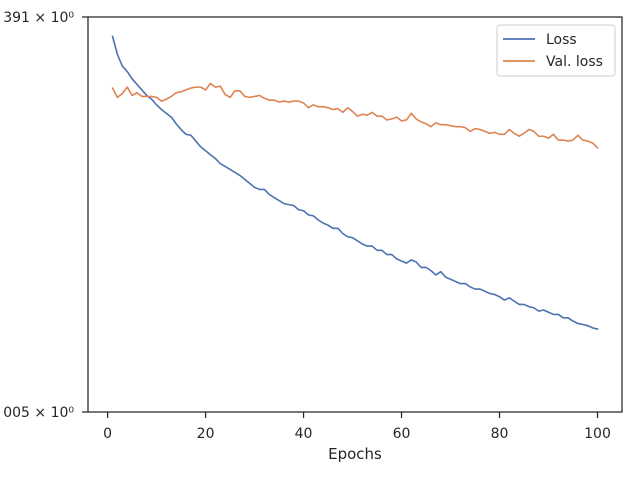 Image resolution: width=640 pixels, height=484 pixels. I want to click on x-tick-label: 40, so click(304, 434).